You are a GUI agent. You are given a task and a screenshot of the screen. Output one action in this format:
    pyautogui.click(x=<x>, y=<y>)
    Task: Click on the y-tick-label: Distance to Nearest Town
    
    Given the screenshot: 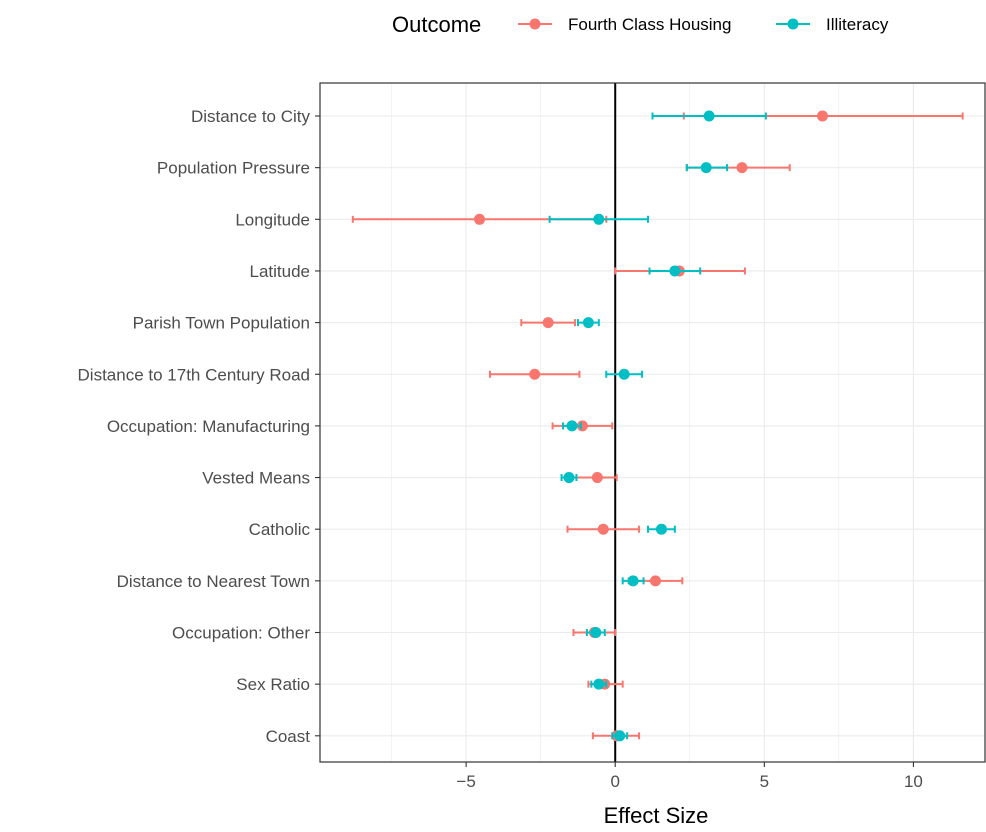 What is the action you would take?
    pyautogui.click(x=213, y=581)
    